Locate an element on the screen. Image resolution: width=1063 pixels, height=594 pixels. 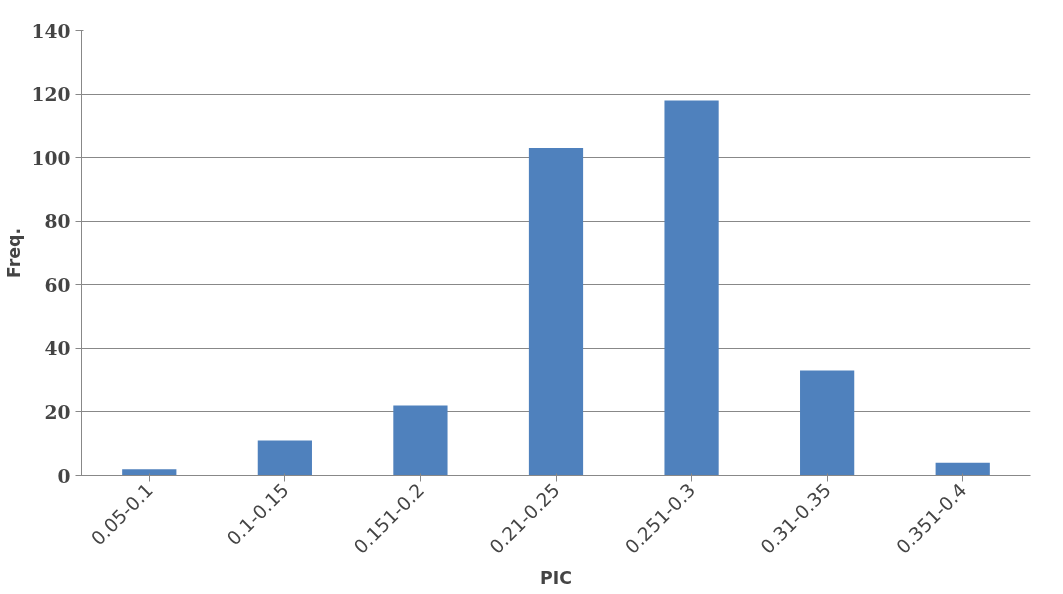
y-tick-label: 60 is located at coordinates (57, 284).